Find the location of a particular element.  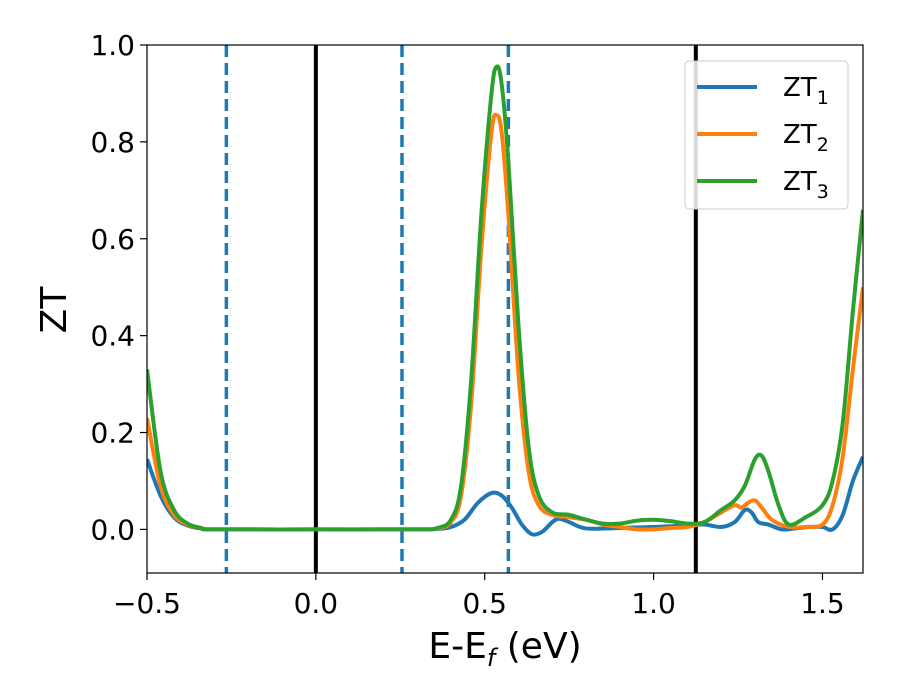

legend-label-zt2: ZT2 is located at coordinates (806, 138).